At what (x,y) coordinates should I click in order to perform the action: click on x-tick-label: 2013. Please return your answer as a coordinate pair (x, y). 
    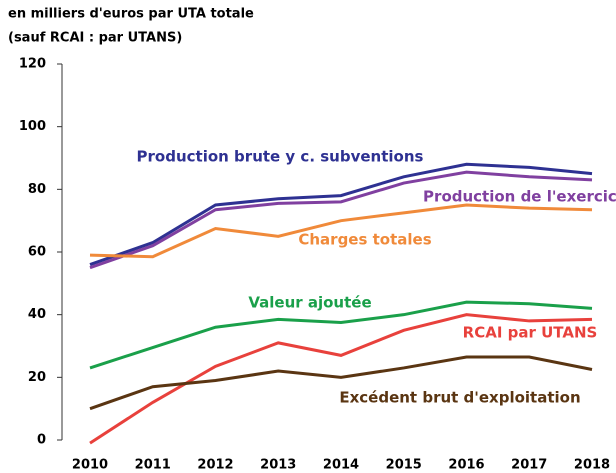
    Looking at the image, I should click on (278, 465).